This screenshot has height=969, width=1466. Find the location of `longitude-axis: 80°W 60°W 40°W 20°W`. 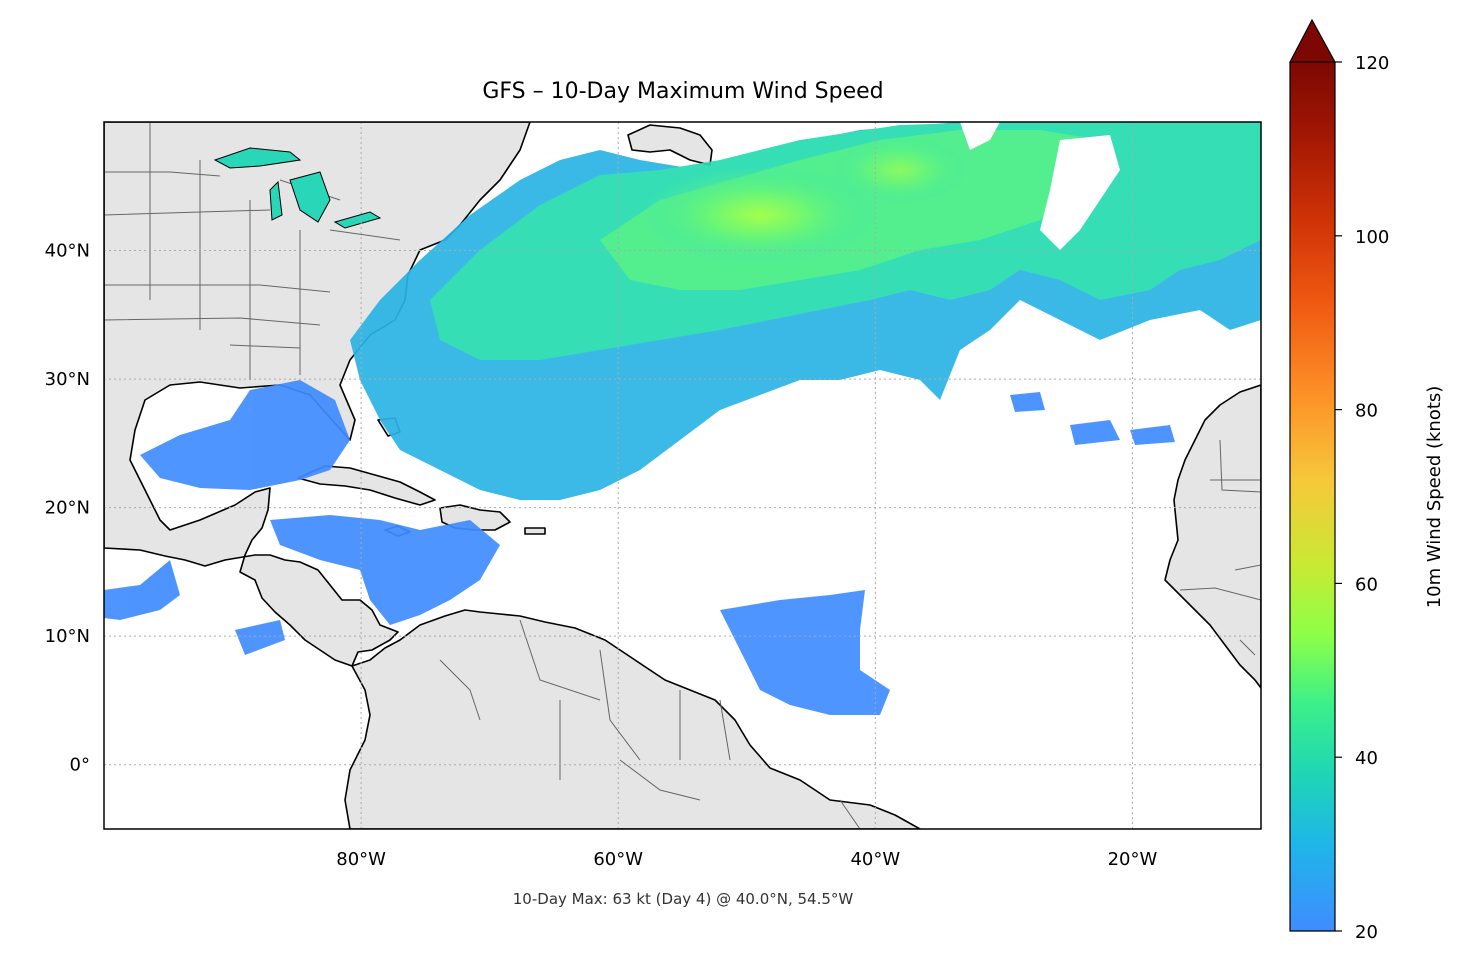

longitude-axis: 80°W 60°W 40°W 20°W is located at coordinates (746, 859).